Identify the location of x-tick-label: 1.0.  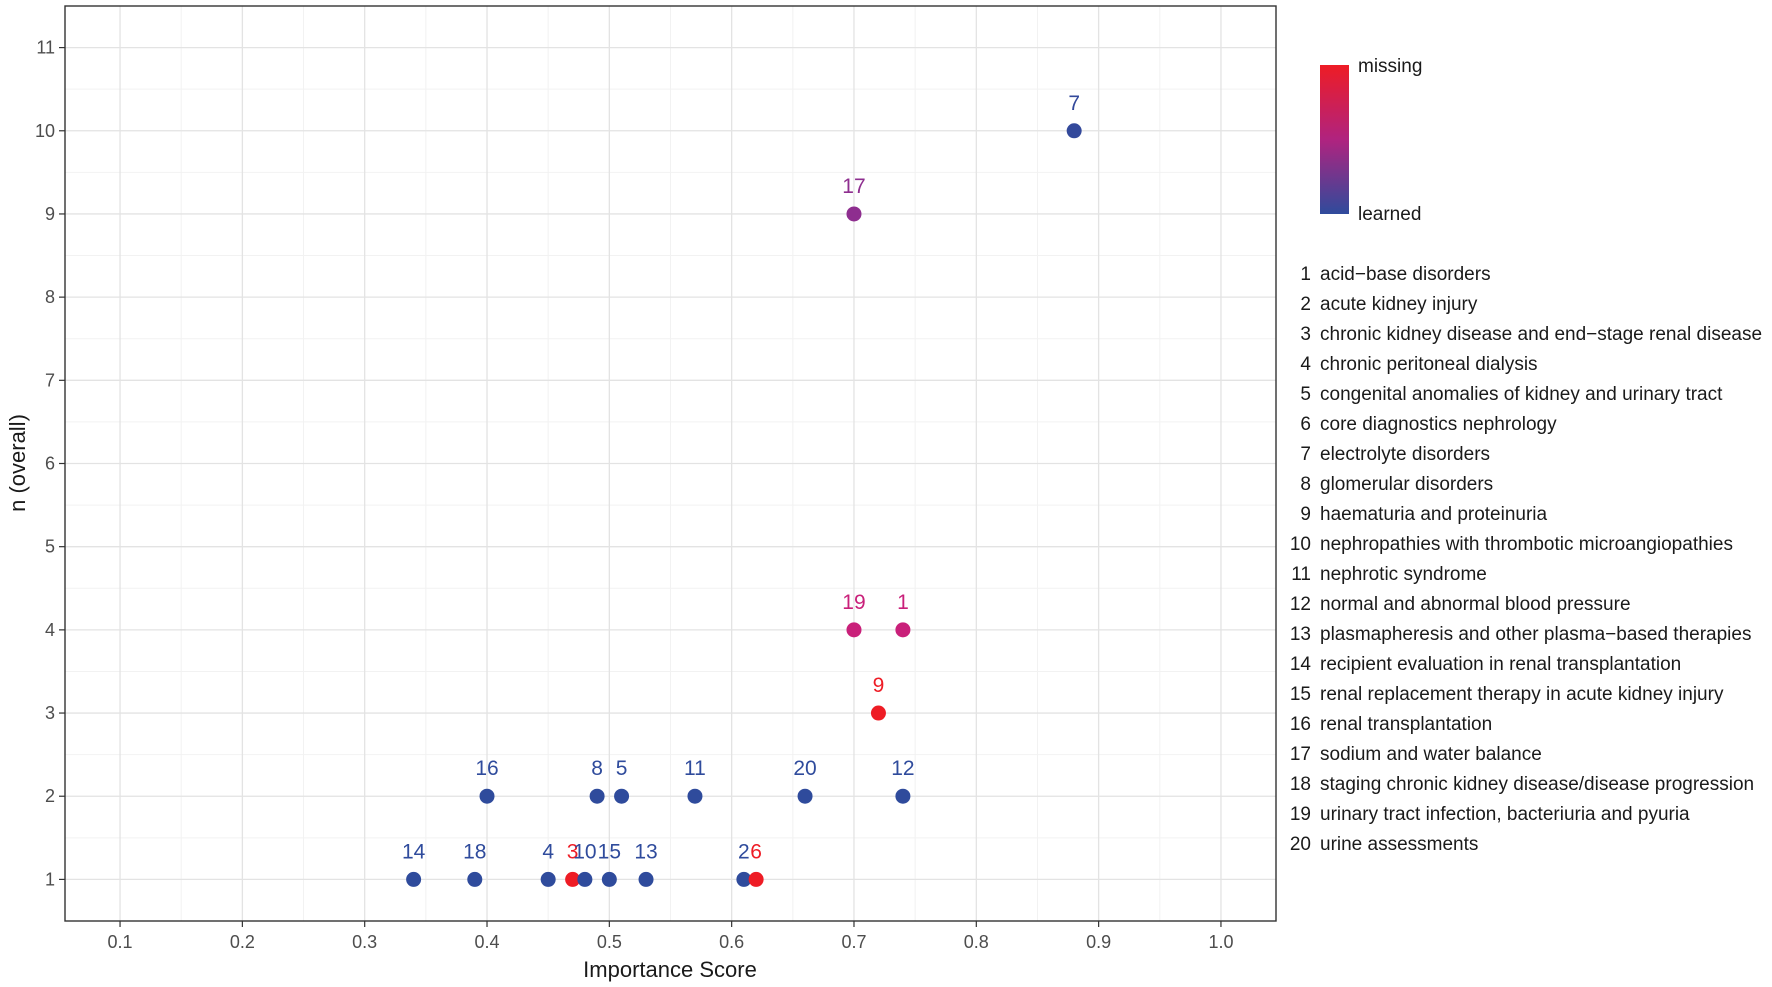
(1220, 942).